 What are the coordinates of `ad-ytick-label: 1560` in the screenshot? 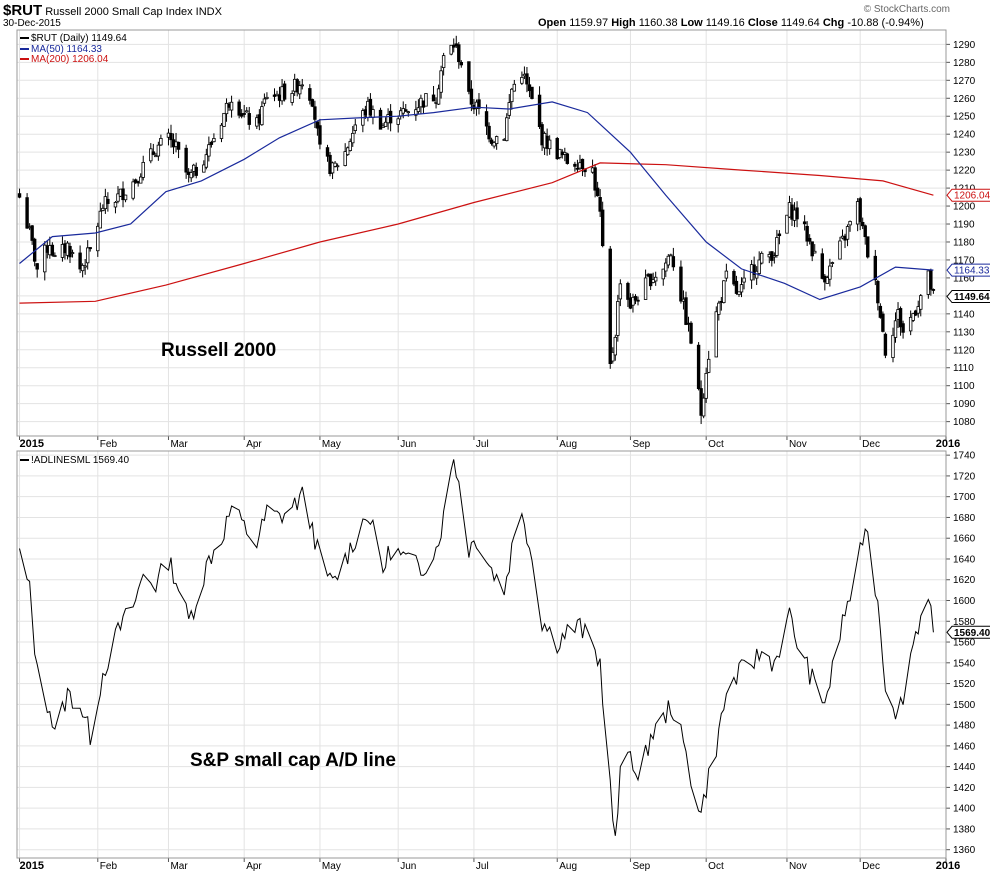 It's located at (964, 643).